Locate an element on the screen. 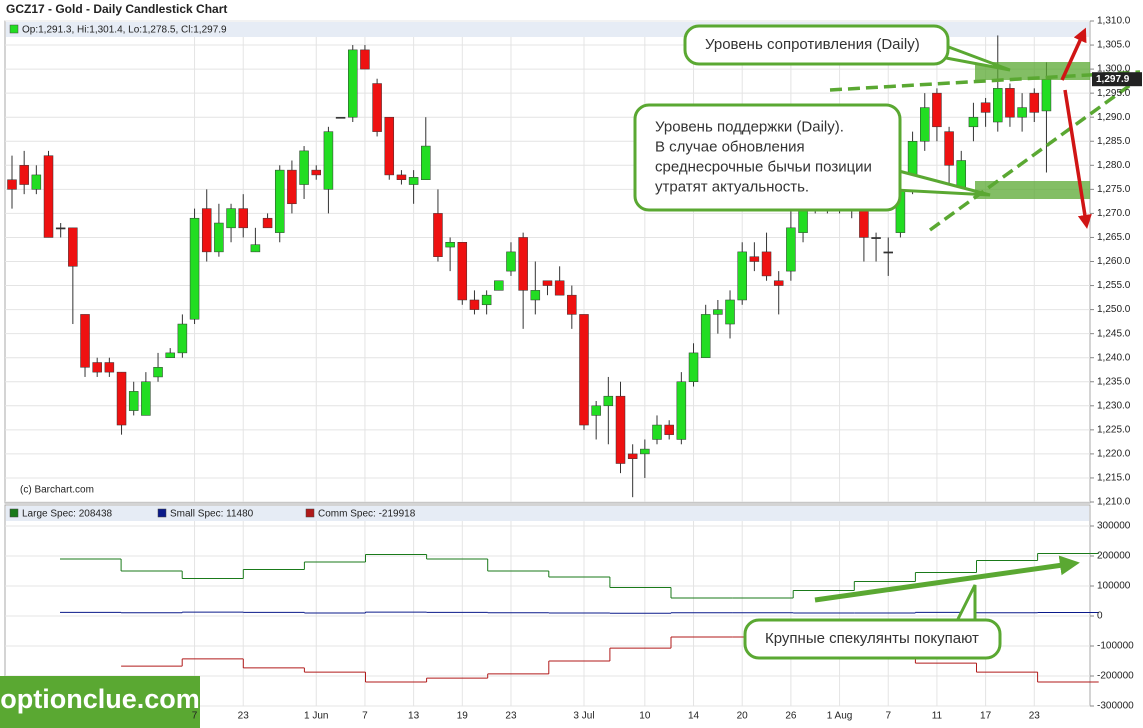 The image size is (1143, 728). trend-line is located at coordinates (1035, 154).